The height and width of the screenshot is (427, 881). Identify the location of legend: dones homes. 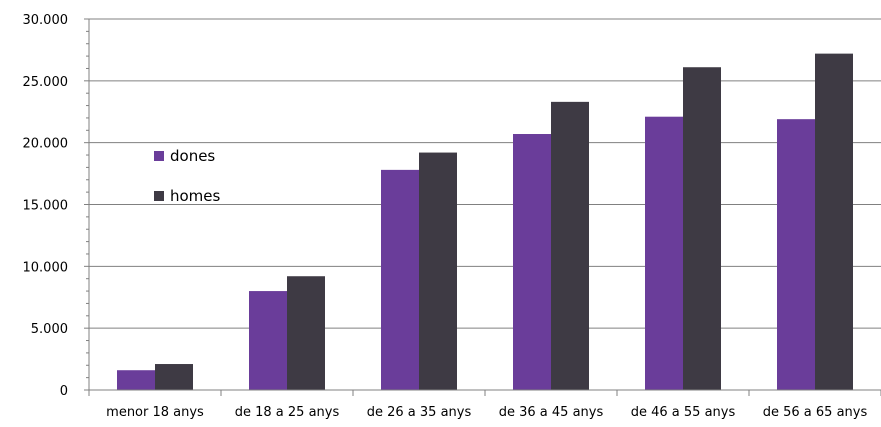
(187, 176).